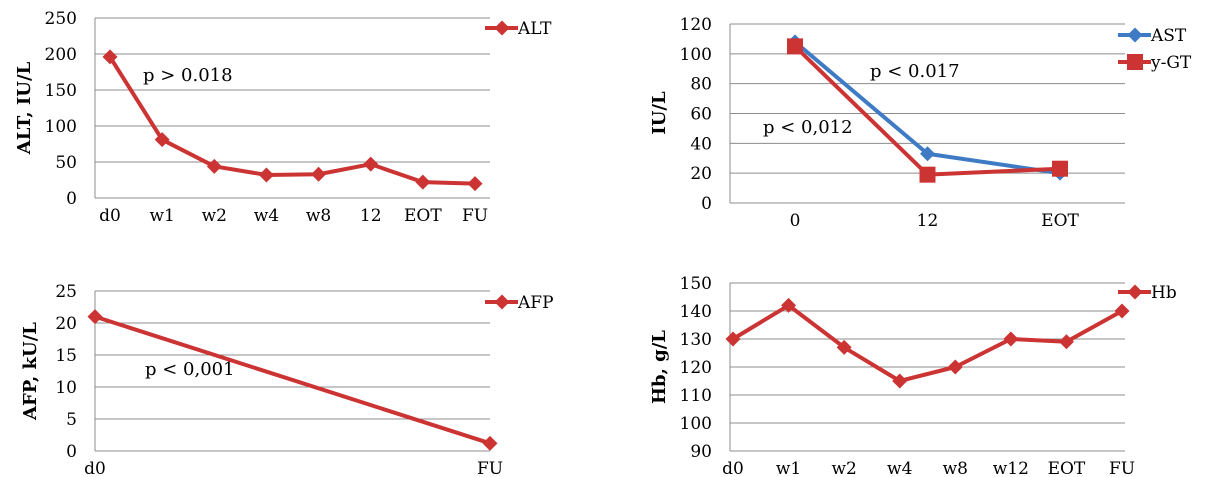 The width and height of the screenshot is (1226, 477). Describe the element at coordinates (71, 420) in the screenshot. I see `y-tick-label: 5` at that location.